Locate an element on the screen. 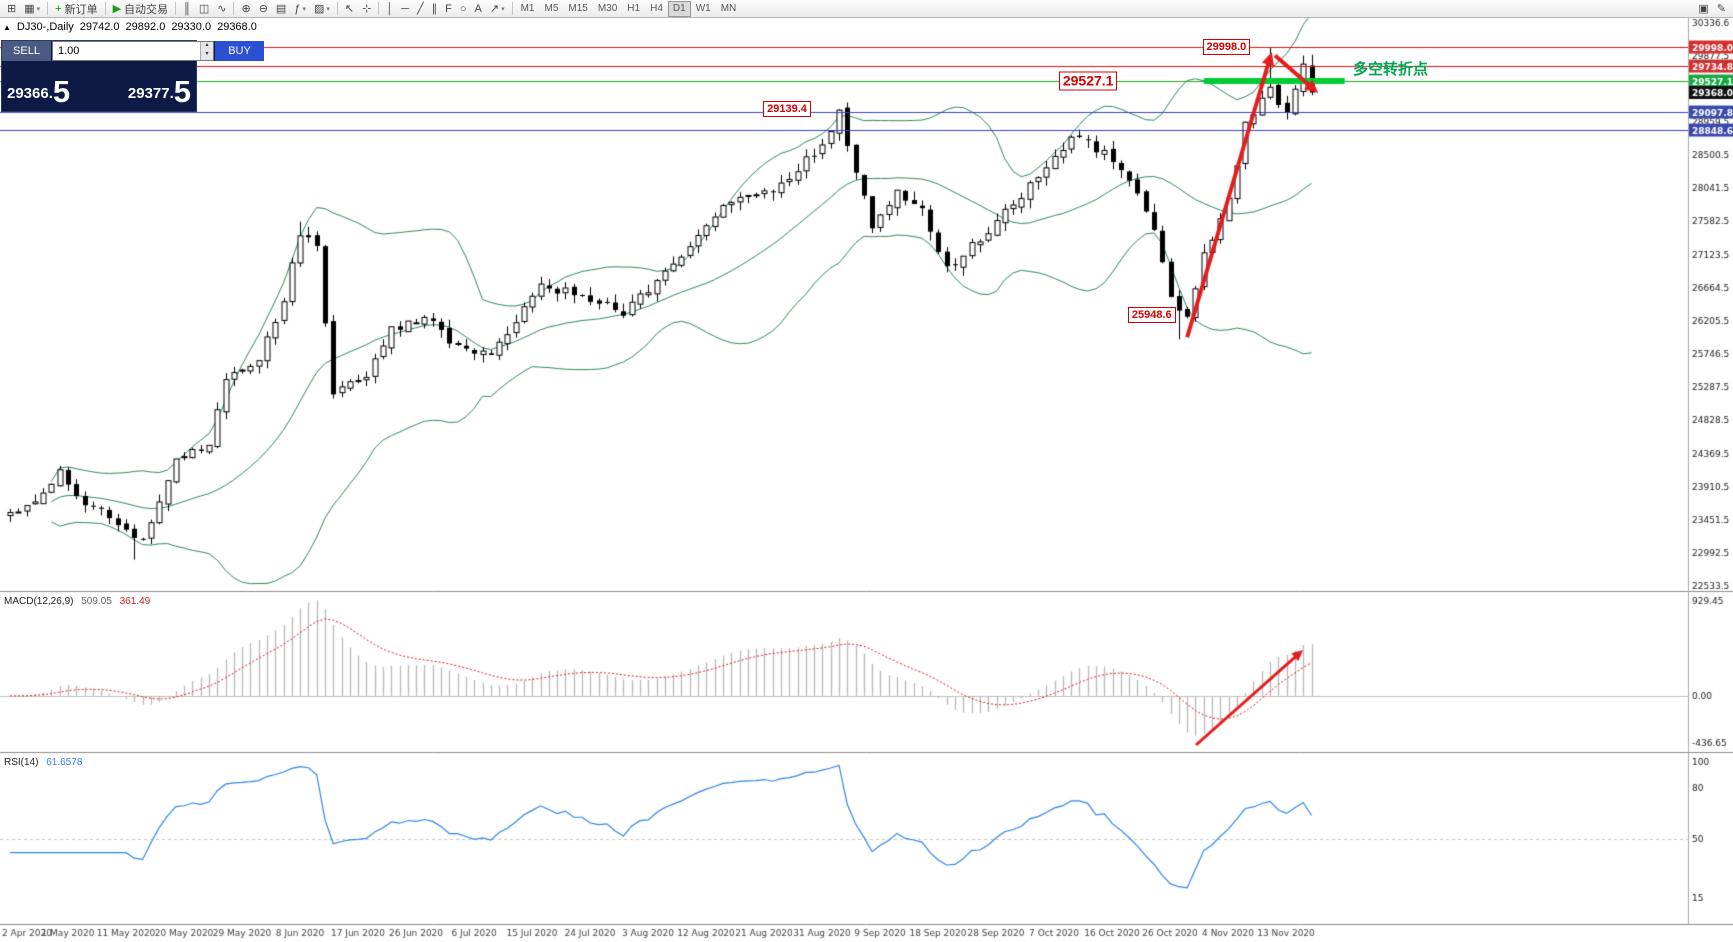 The width and height of the screenshot is (1733, 942). timeframe-h1-button: H1 is located at coordinates (633, 9).